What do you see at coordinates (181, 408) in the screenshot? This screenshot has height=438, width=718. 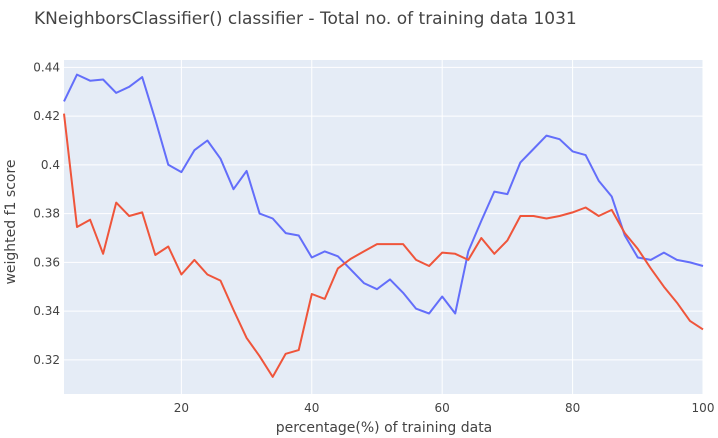 I see `x-tick-label: 20` at bounding box center [181, 408].